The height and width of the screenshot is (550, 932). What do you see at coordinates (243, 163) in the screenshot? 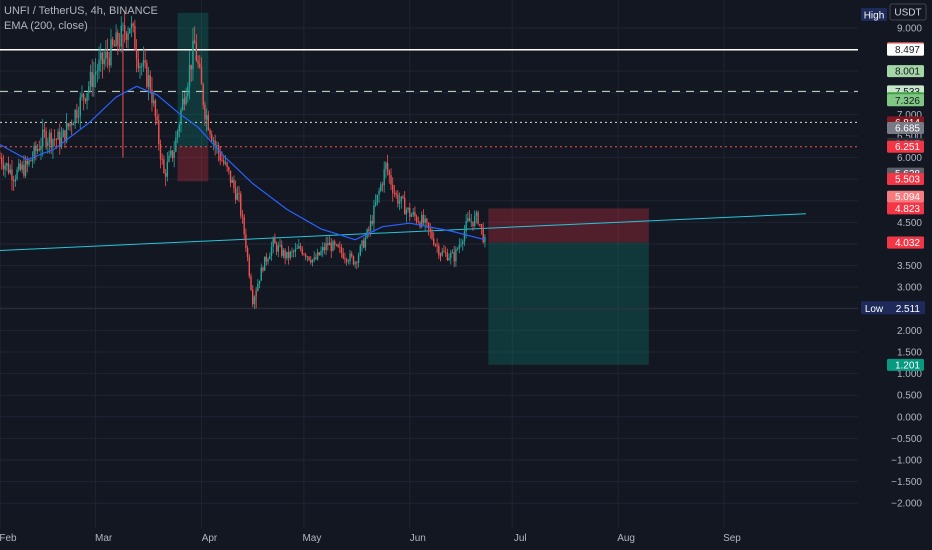
I see `ema-200-line` at bounding box center [243, 163].